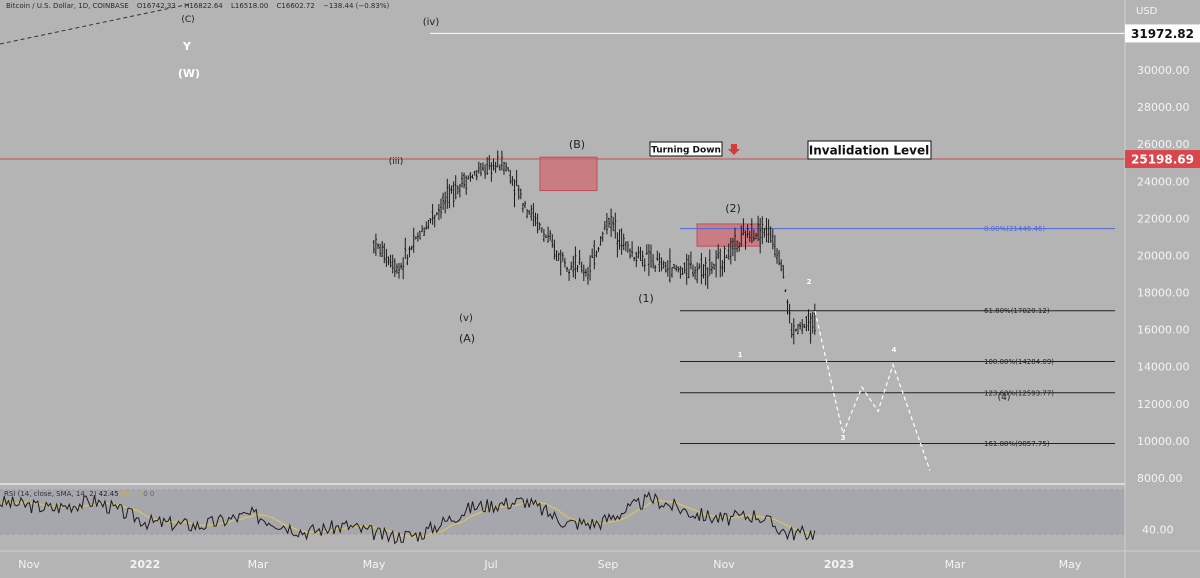  Describe the element at coordinates (577, 144) in the screenshot. I see `wave-label-7: (B)` at that location.